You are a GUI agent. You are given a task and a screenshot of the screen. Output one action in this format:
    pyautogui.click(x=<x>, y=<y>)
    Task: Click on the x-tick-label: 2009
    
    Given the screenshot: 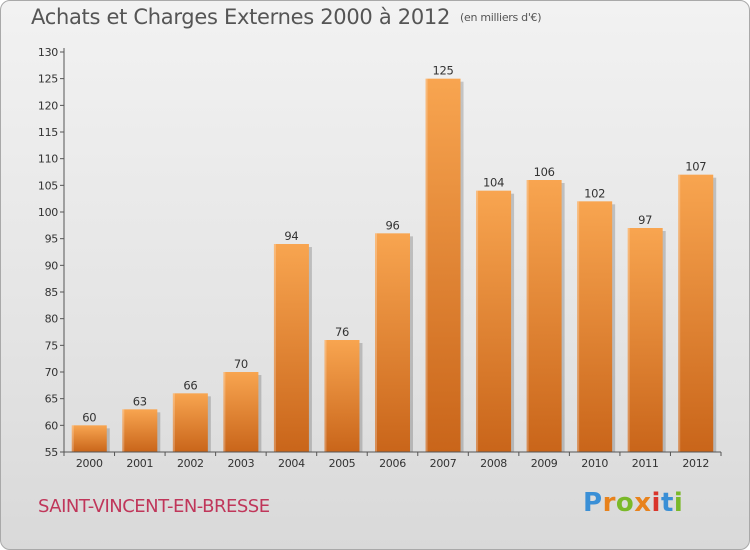 What is the action you would take?
    pyautogui.click(x=544, y=463)
    